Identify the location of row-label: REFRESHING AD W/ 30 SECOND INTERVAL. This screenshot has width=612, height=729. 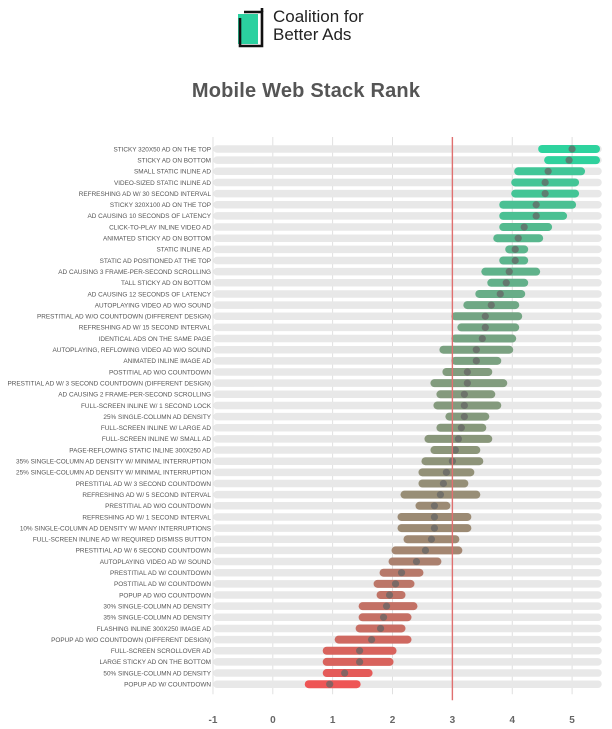
(145, 194).